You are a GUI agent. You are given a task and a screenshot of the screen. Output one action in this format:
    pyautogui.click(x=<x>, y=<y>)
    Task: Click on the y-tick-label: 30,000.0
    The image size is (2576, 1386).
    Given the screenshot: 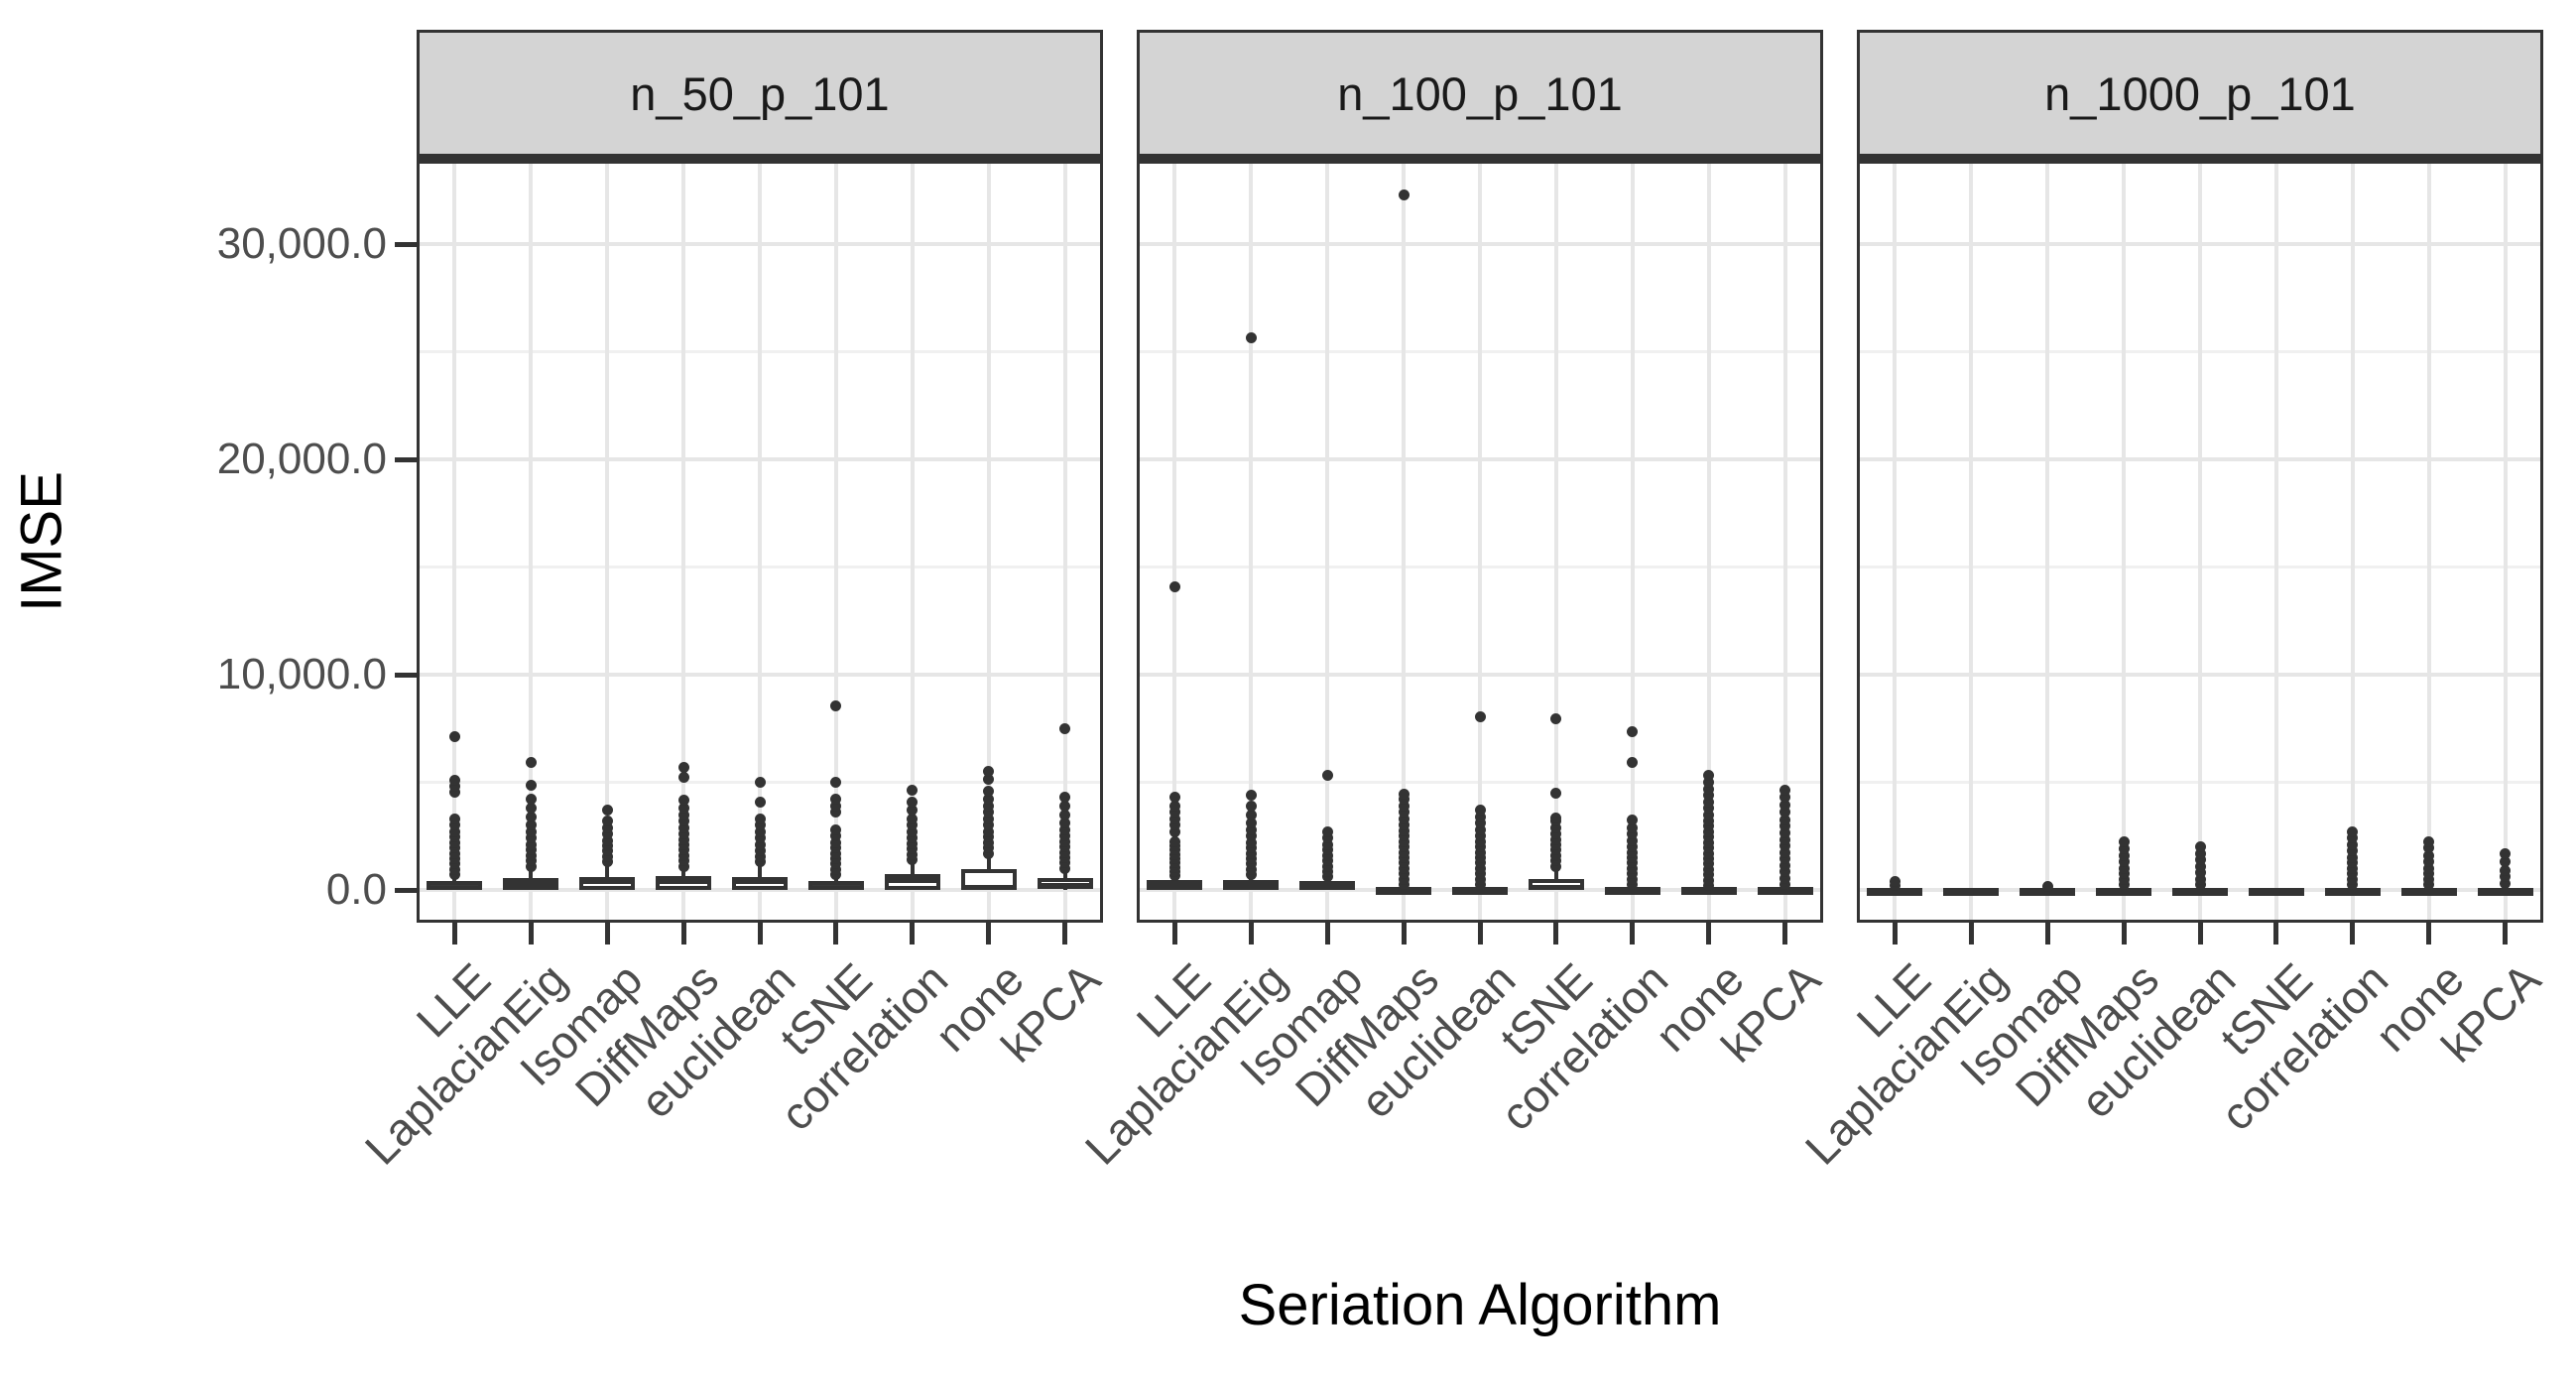 What is the action you would take?
    pyautogui.click(x=301, y=243)
    